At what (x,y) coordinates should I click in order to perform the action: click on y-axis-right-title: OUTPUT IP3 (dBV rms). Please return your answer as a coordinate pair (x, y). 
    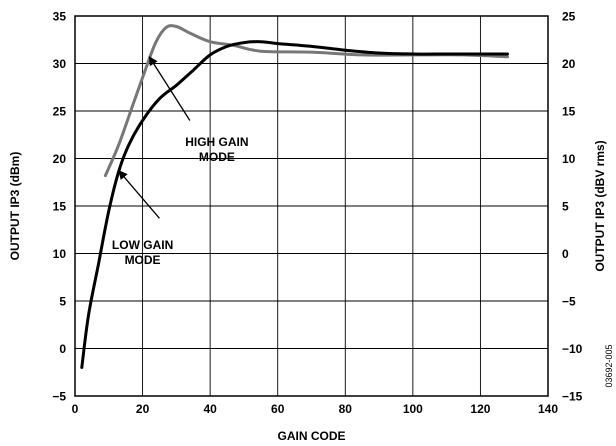
    Looking at the image, I should click on (600, 205).